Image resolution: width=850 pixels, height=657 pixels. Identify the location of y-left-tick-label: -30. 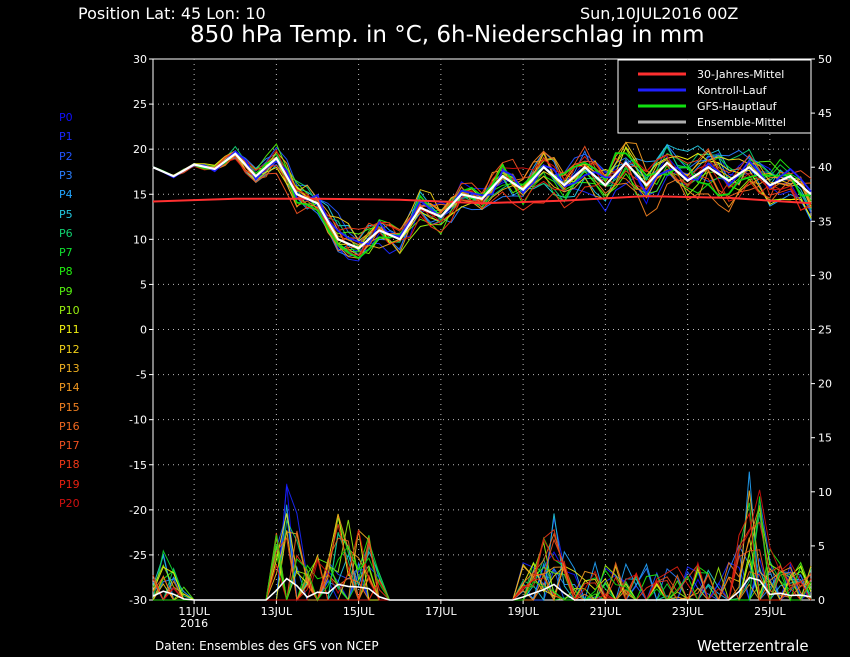
(138, 600).